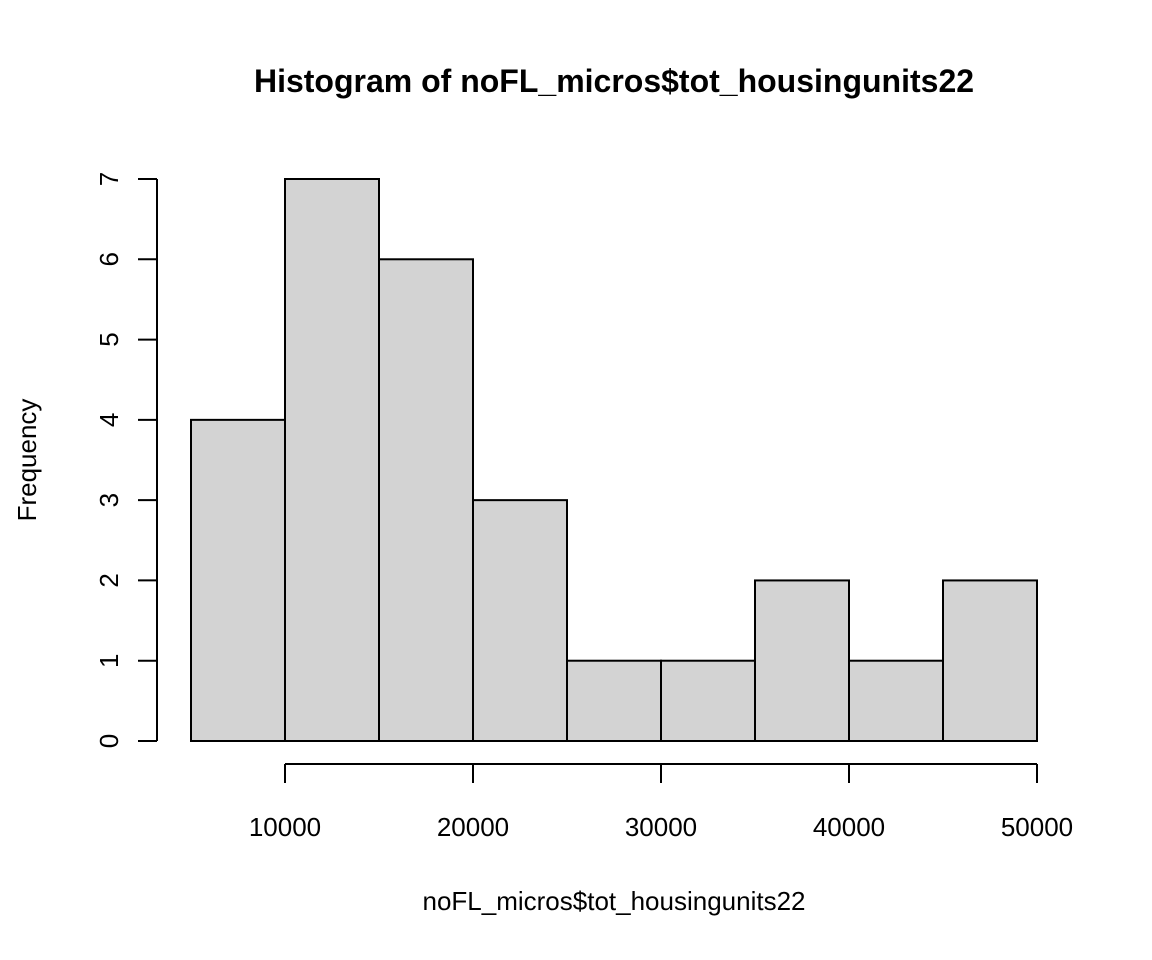  What do you see at coordinates (285, 827) in the screenshot?
I see `x-tick-label-10000: 10000` at bounding box center [285, 827].